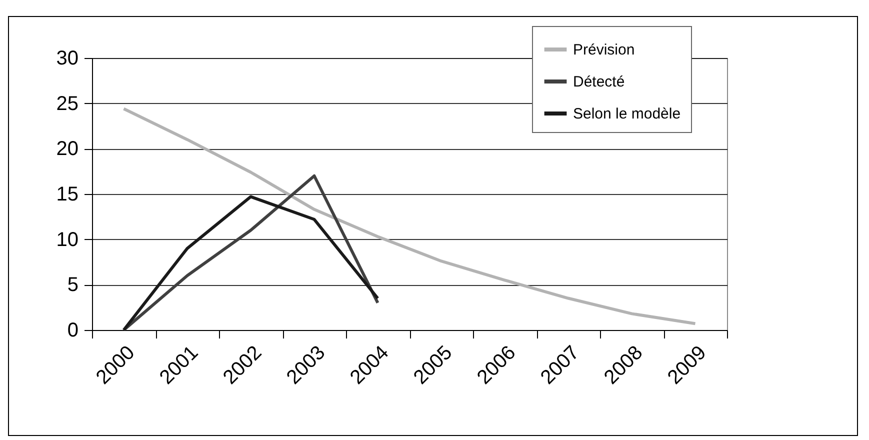  I want to click on legend-label: Selon le modèle, so click(627, 114).